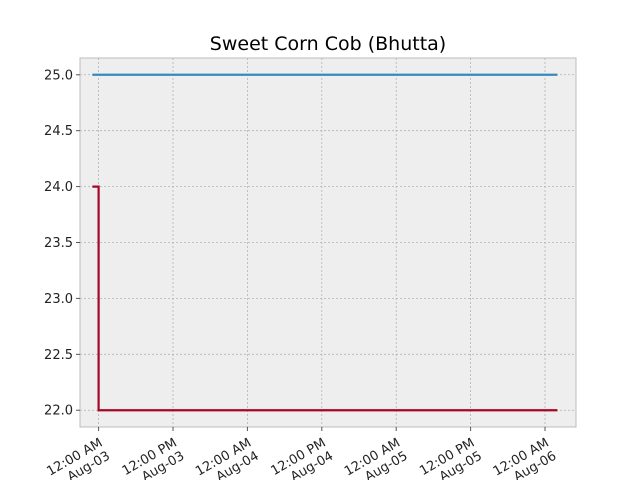 This screenshot has width=640, height=480. What do you see at coordinates (58, 355) in the screenshot?
I see `y-tick-label: 22.5` at bounding box center [58, 355].